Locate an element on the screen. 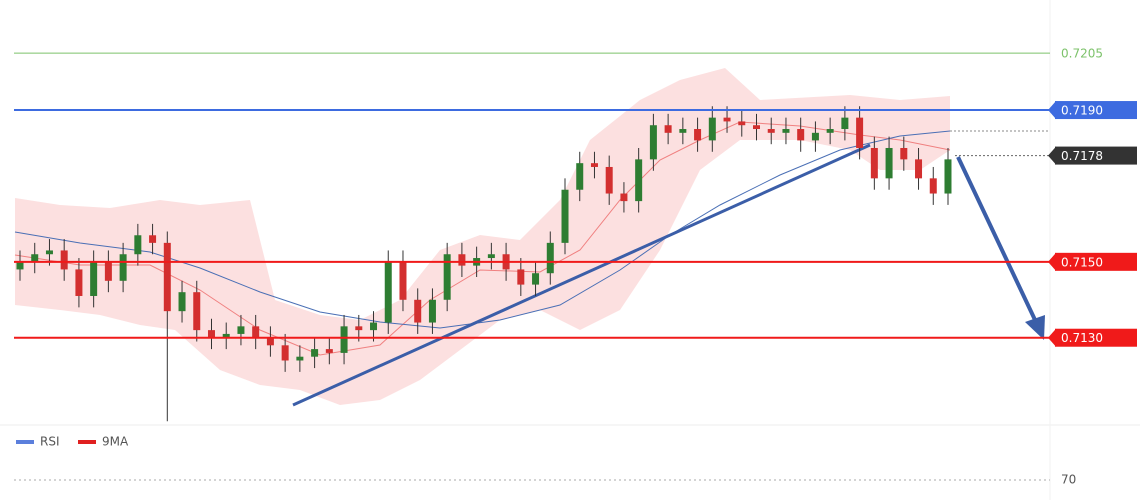 The height and width of the screenshot is (500, 1140). price-label: 0.7150 is located at coordinates (1082, 262).